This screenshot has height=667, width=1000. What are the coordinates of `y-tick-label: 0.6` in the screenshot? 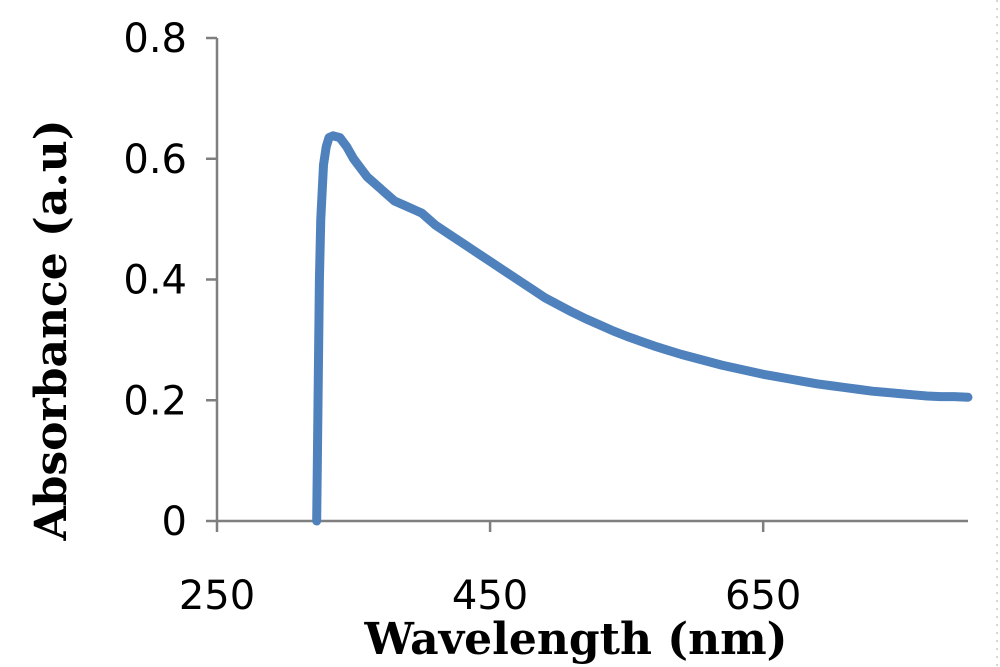 It's located at (155, 160).